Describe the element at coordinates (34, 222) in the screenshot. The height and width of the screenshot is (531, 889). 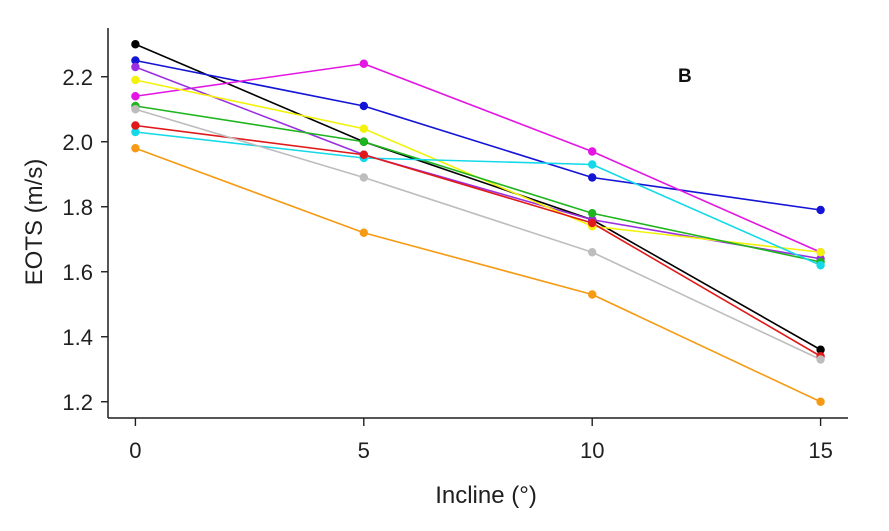
I see `y-axis-title: EOTS (m/s)` at that location.